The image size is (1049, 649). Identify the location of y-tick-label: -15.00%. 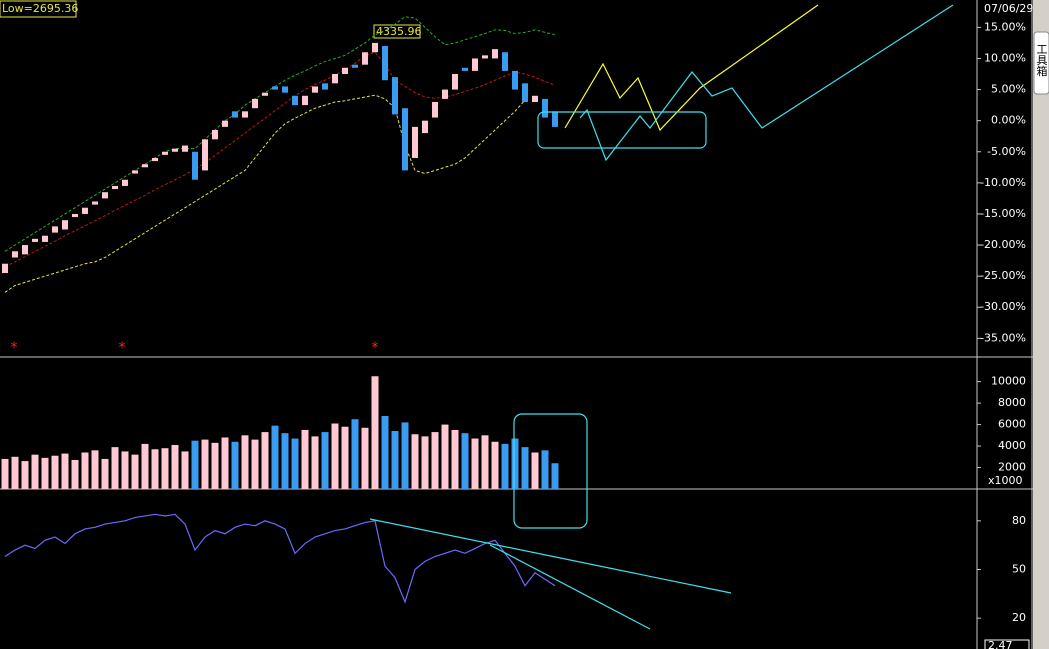
(1003, 213).